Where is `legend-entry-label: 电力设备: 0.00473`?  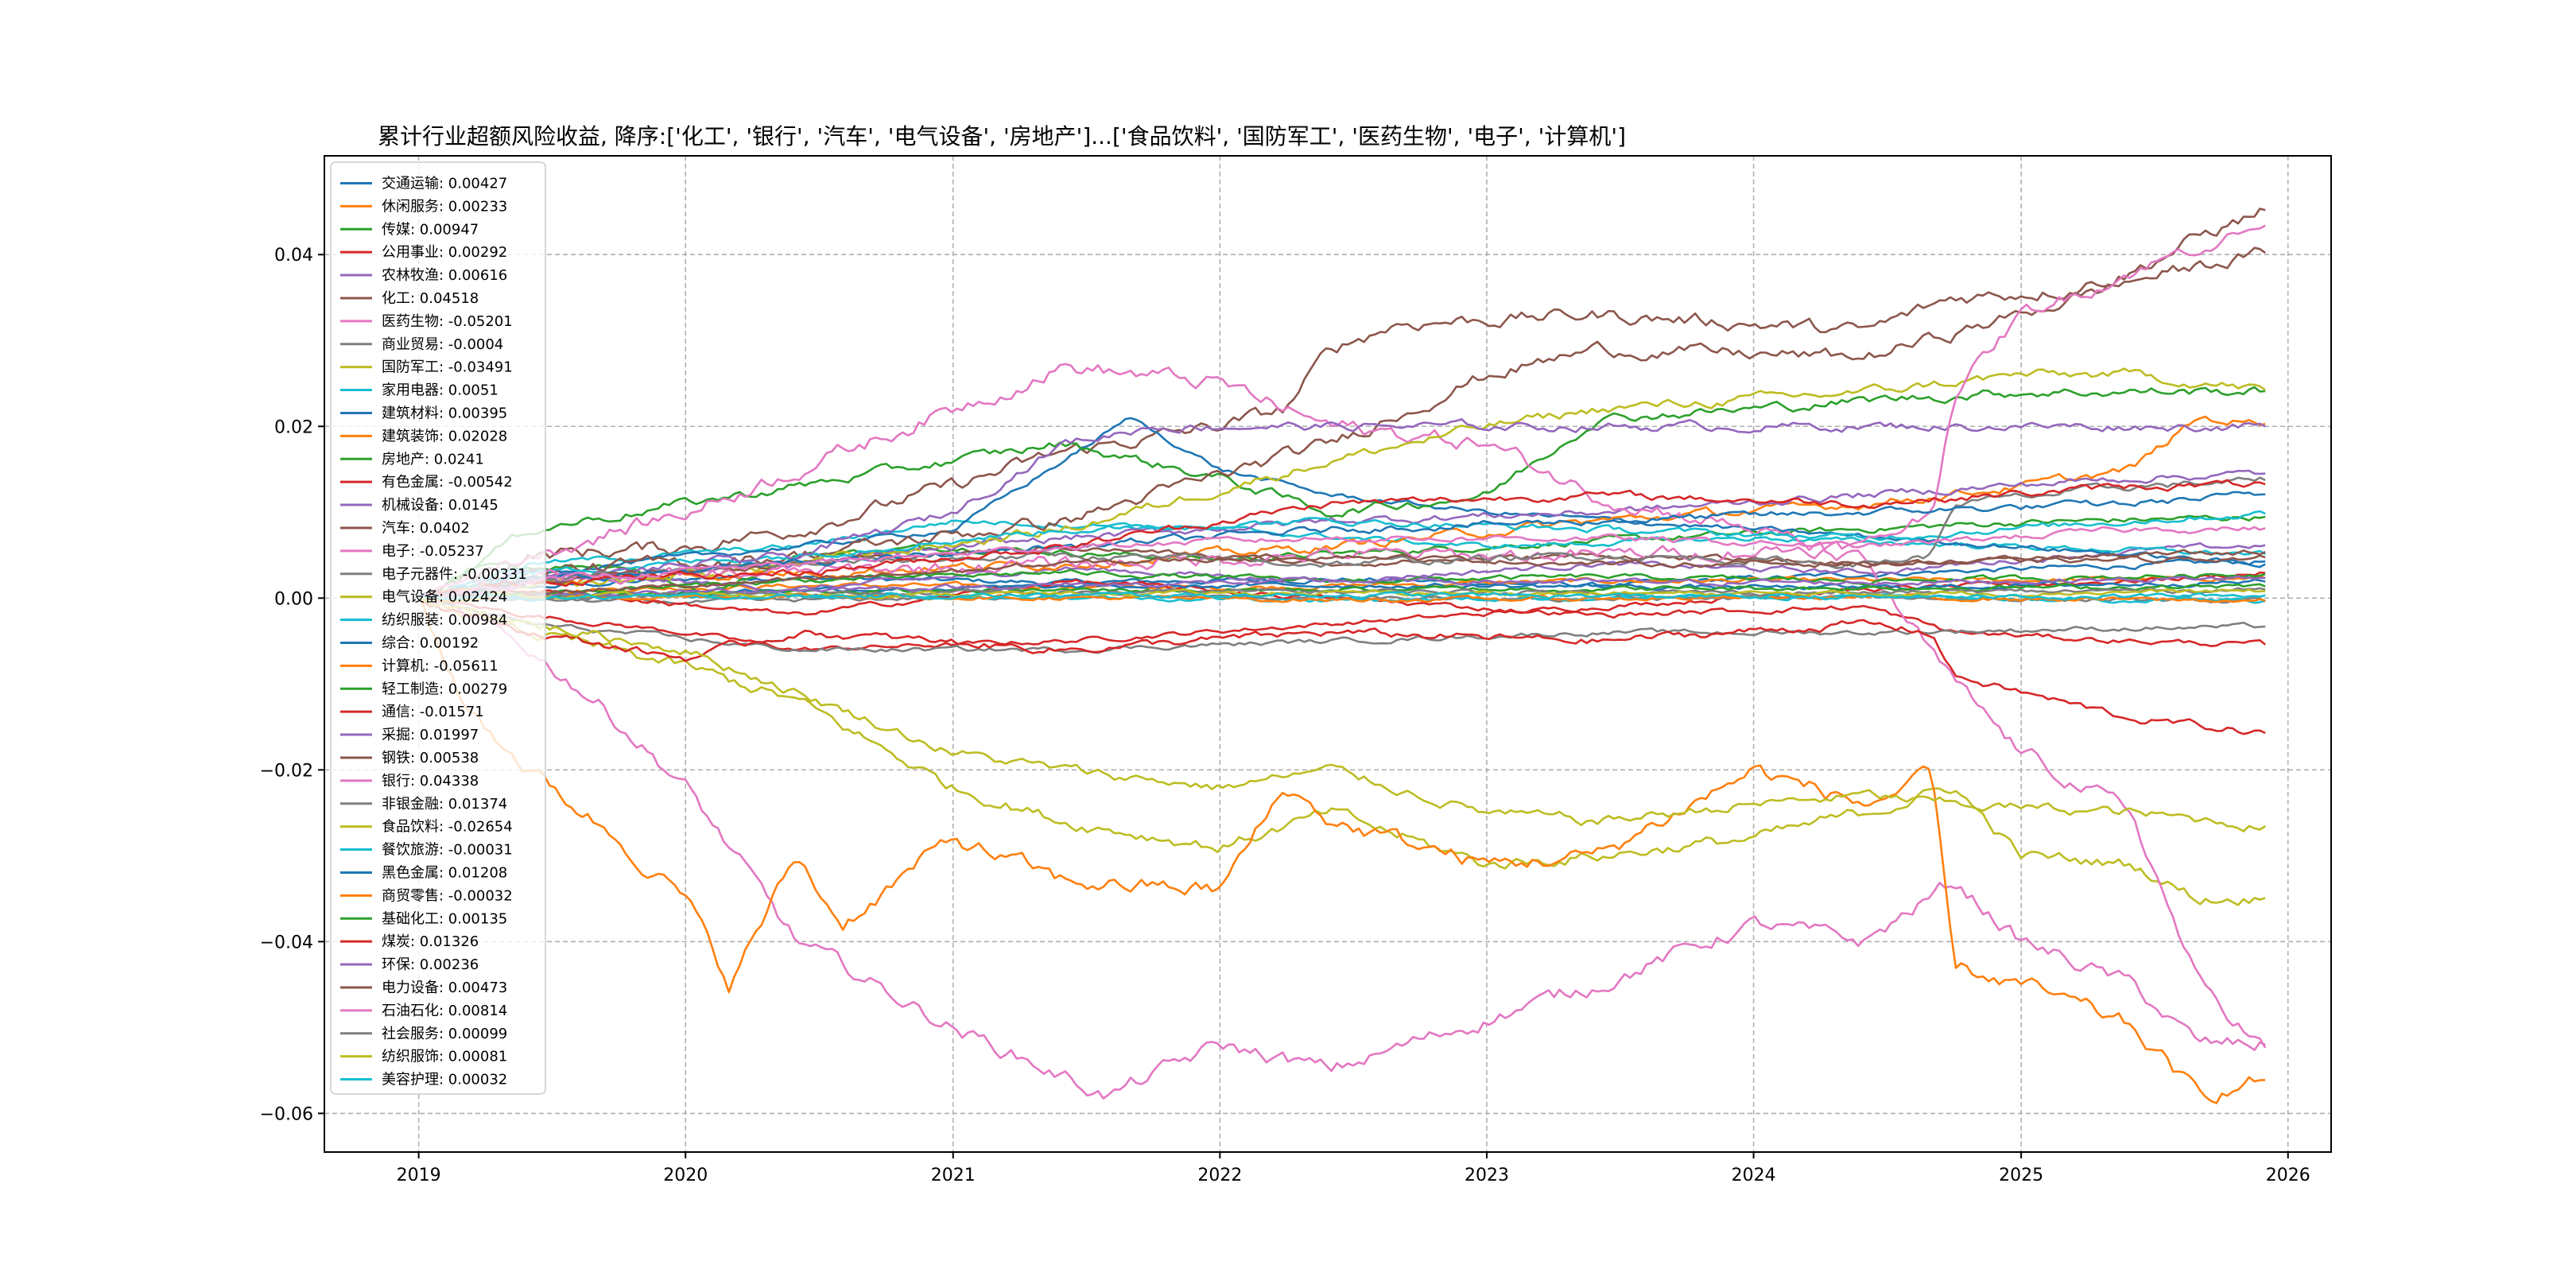 legend-entry-label: 电力设备: 0.00473 is located at coordinates (444, 988).